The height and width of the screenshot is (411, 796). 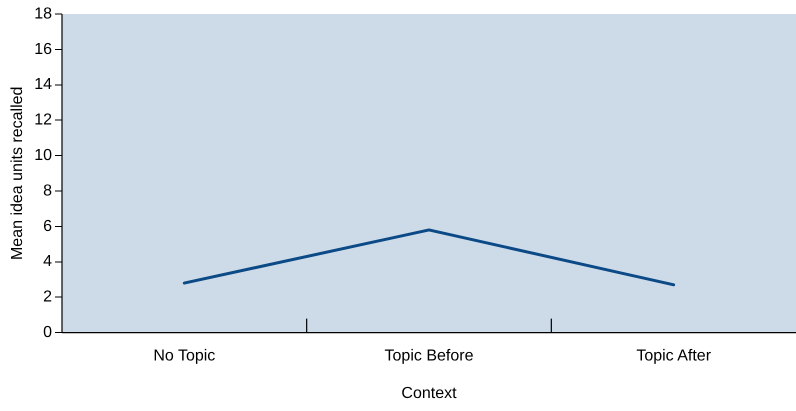 What do you see at coordinates (43, 13) in the screenshot?
I see `y-tick-label: 18` at bounding box center [43, 13].